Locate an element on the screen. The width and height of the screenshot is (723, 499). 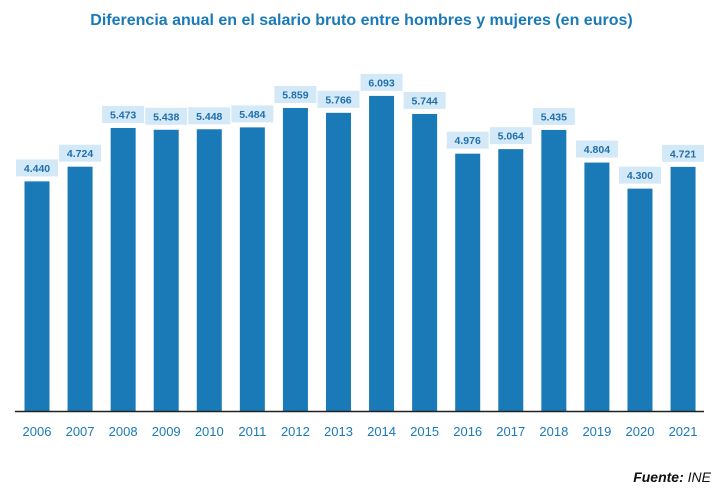
x-tick-label: 2011 is located at coordinates (252, 431).